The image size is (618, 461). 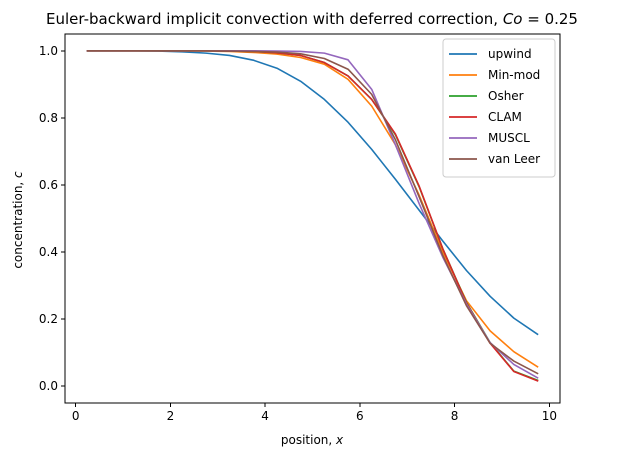 I want to click on legend-item-van-leer: van Leer, so click(x=494, y=159).